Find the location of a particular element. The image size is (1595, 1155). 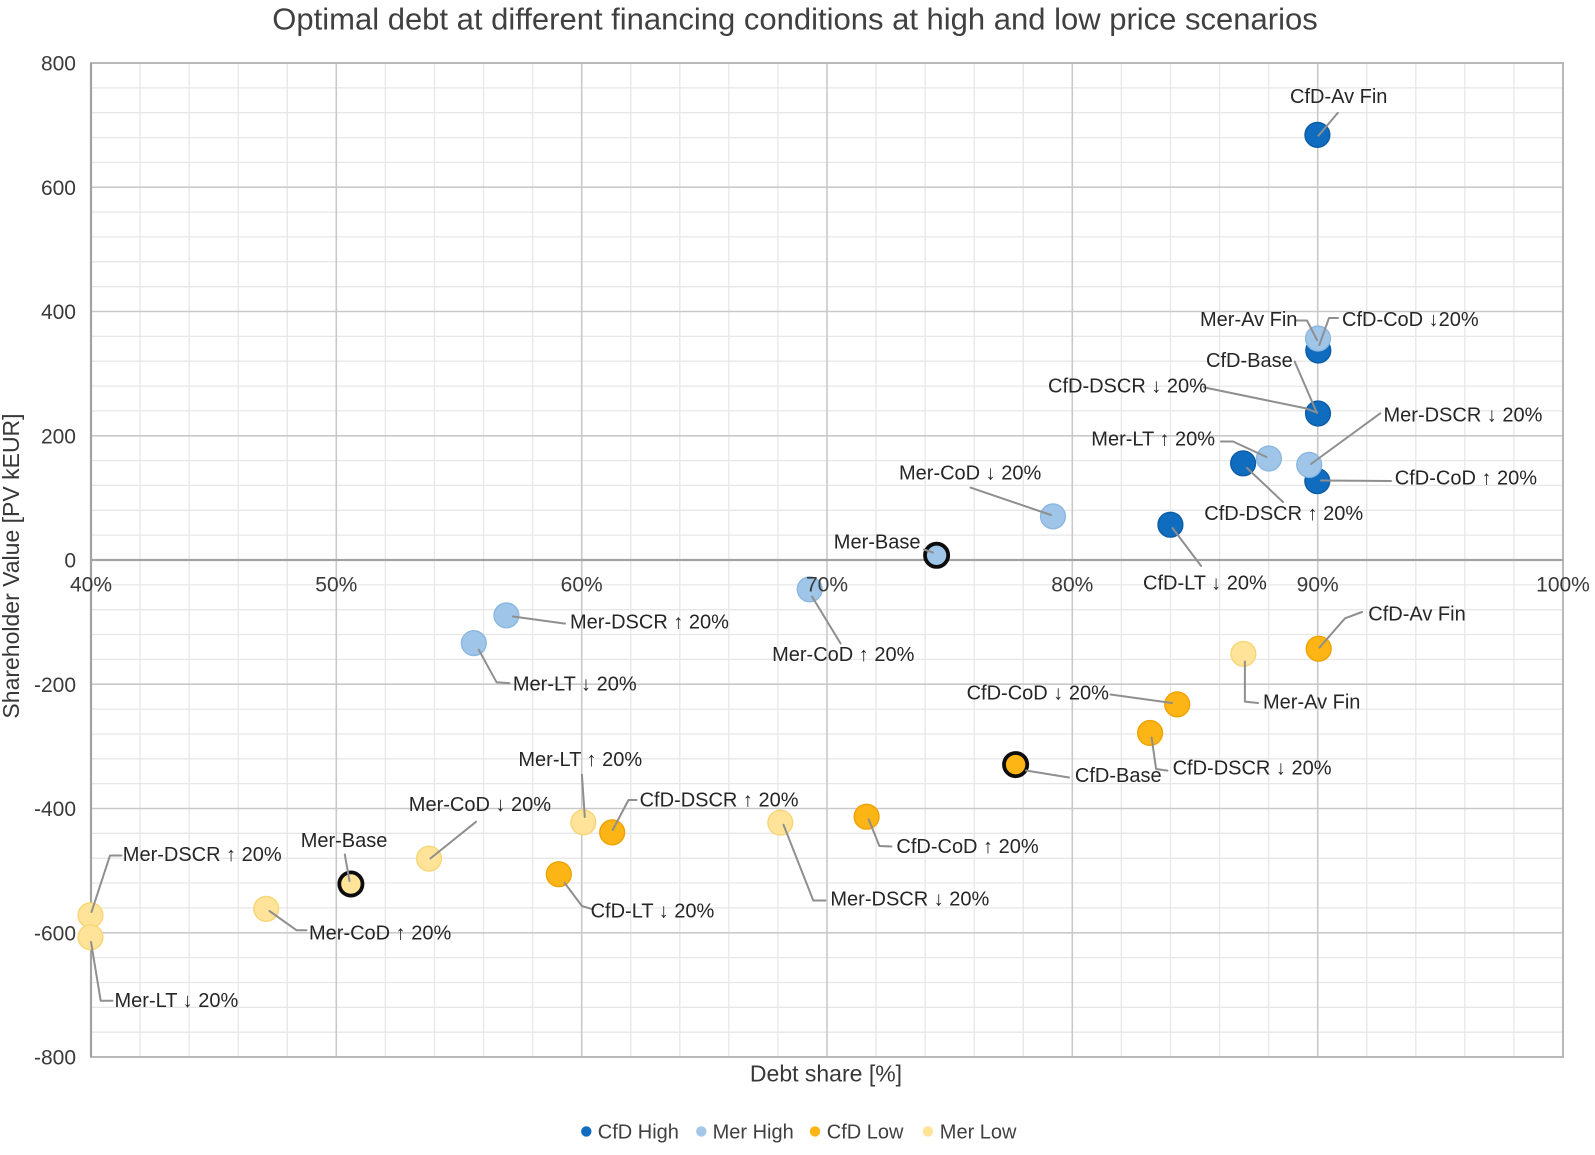

svg-text: 400 is located at coordinates (58, 312).